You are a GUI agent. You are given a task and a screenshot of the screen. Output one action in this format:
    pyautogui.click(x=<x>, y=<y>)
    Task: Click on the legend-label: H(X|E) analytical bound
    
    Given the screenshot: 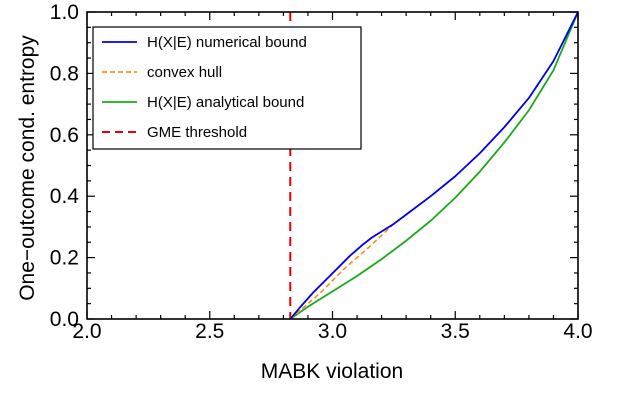 What is the action you would take?
    pyautogui.click(x=225, y=102)
    